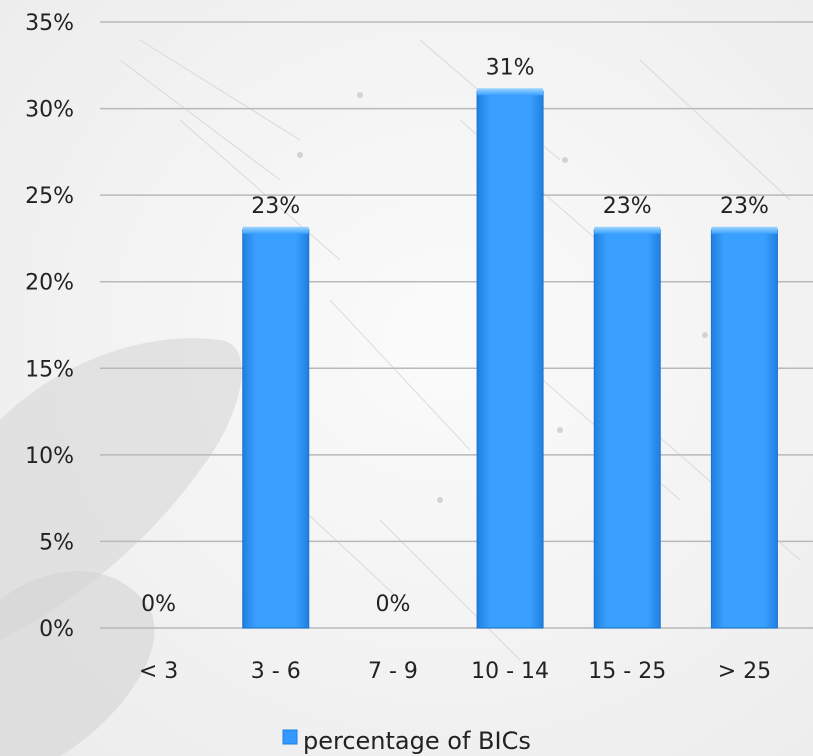 This screenshot has height=756, width=813. Describe the element at coordinates (290, 737) in the screenshot. I see `legend-swatch` at that location.